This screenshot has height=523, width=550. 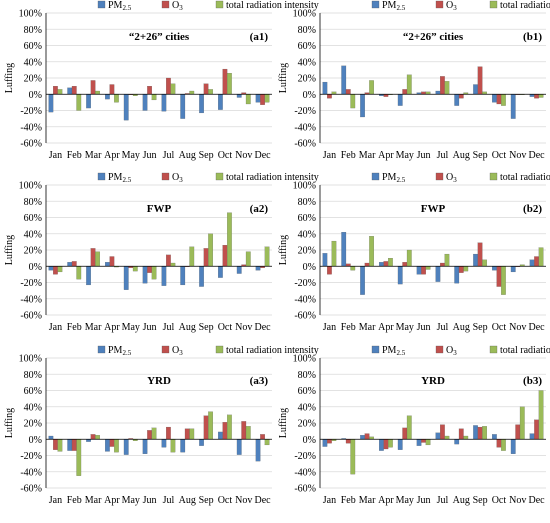 What do you see at coordinates (381, 264) in the screenshot?
I see `bar-pm25-apr` at bounding box center [381, 264].